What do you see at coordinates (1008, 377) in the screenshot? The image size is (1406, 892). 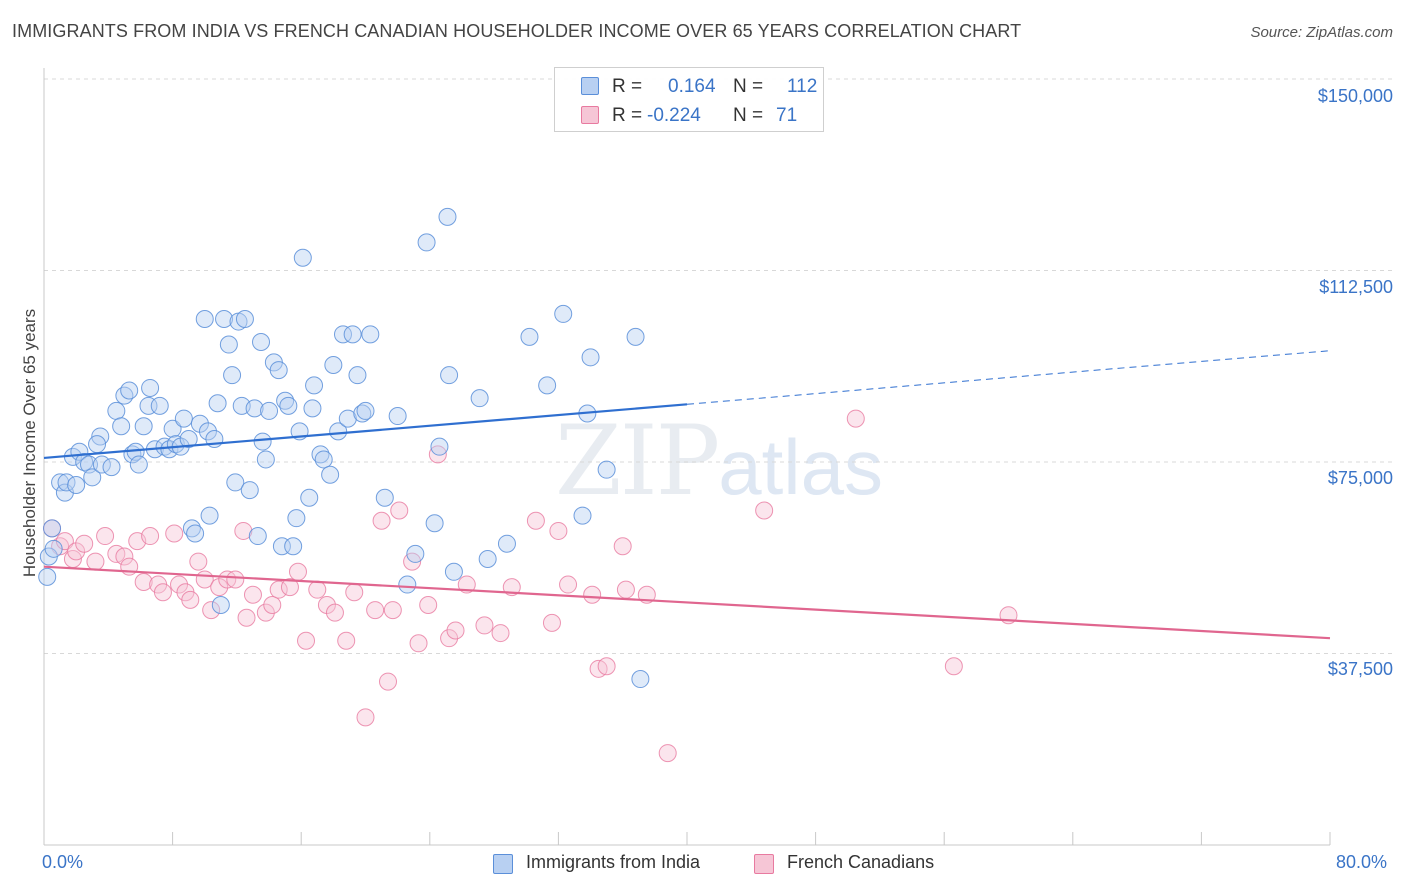 I see `trend-line-india-projection` at bounding box center [1008, 377].